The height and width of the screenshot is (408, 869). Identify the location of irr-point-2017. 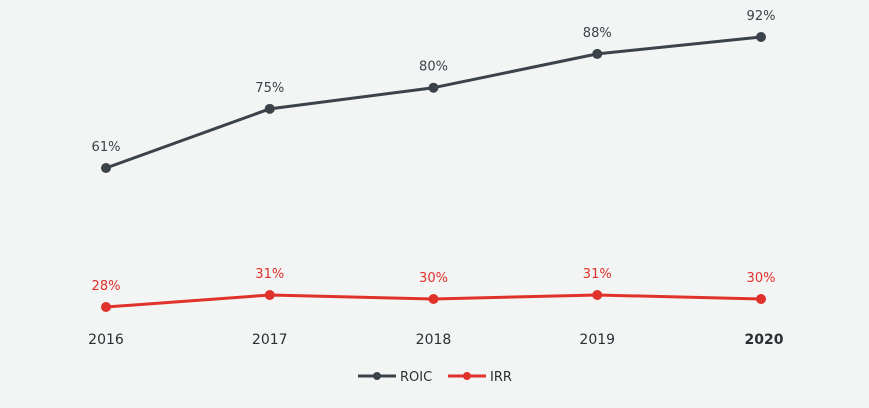
(269, 295).